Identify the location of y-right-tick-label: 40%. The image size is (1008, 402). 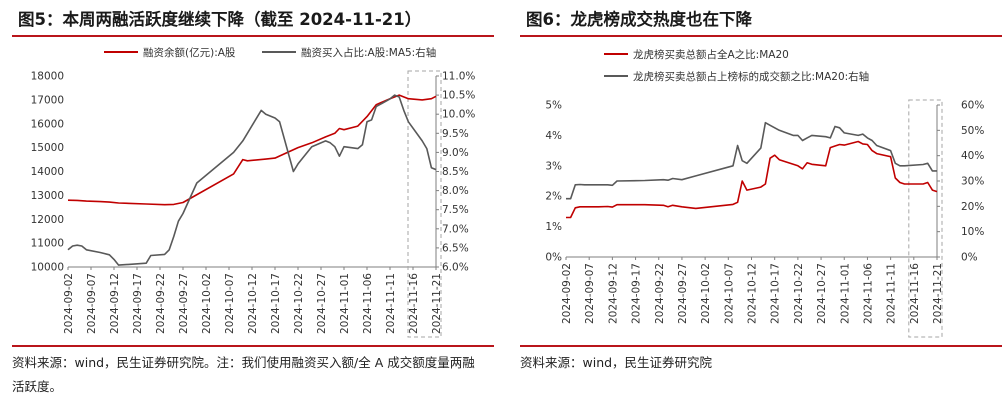
(972, 156).